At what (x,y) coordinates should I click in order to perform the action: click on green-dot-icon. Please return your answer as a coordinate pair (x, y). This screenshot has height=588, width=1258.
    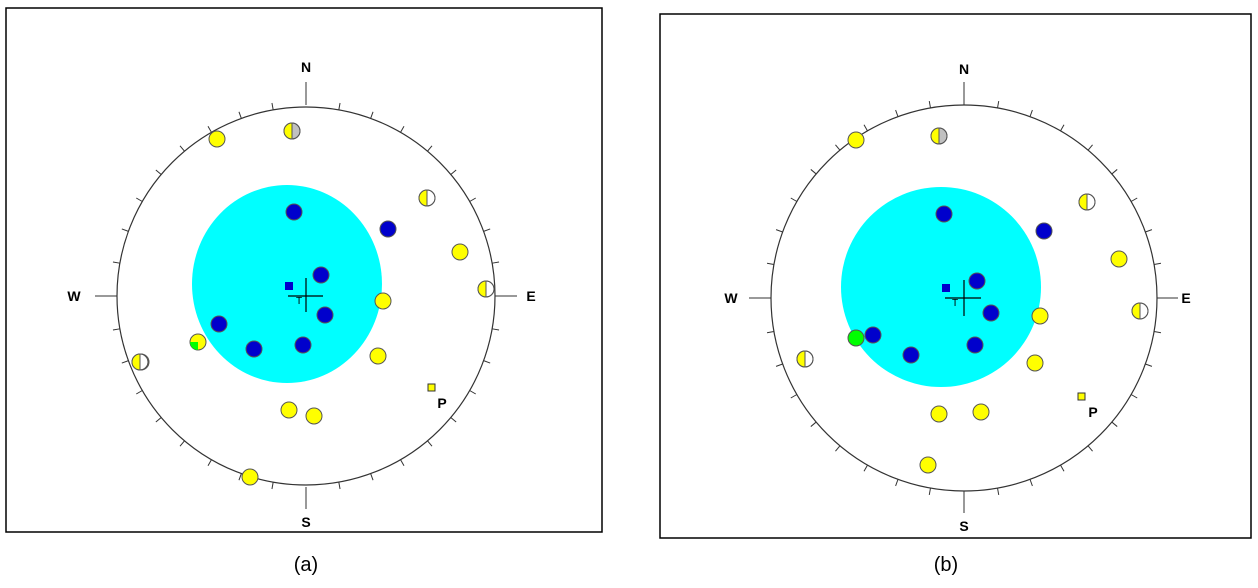
    Looking at the image, I should click on (856, 338).